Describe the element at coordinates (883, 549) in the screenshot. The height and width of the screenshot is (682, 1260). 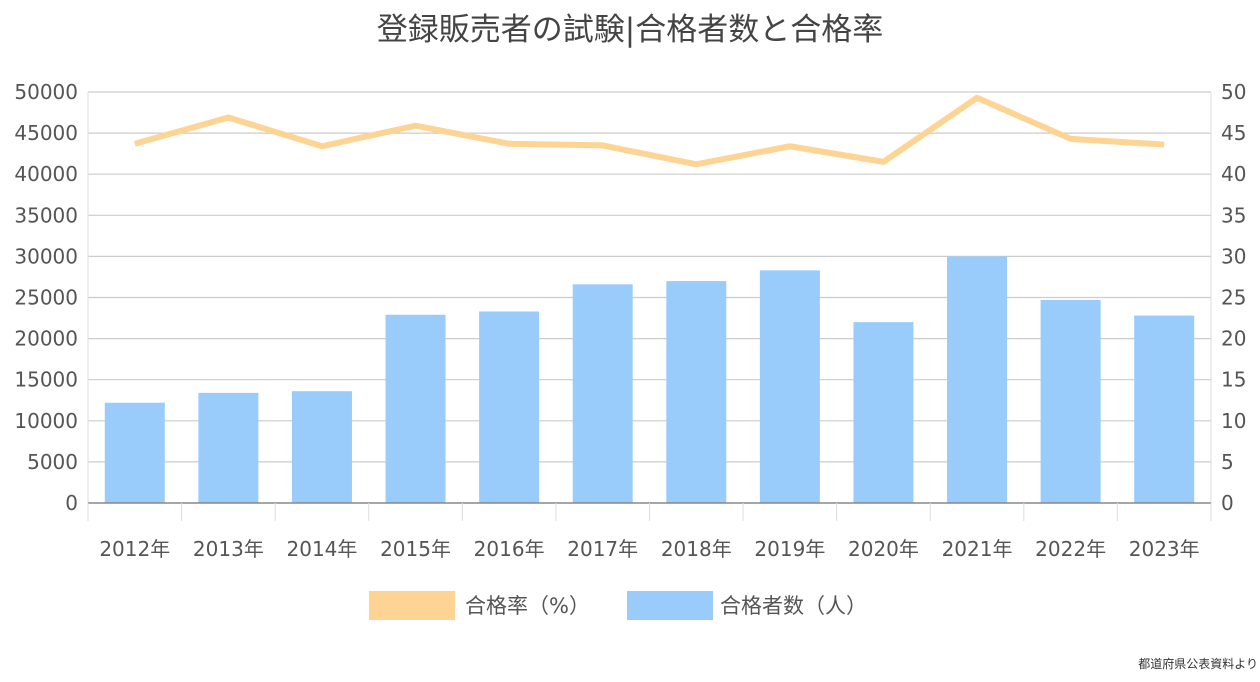
I see `x-tick-label: 2020年` at that location.